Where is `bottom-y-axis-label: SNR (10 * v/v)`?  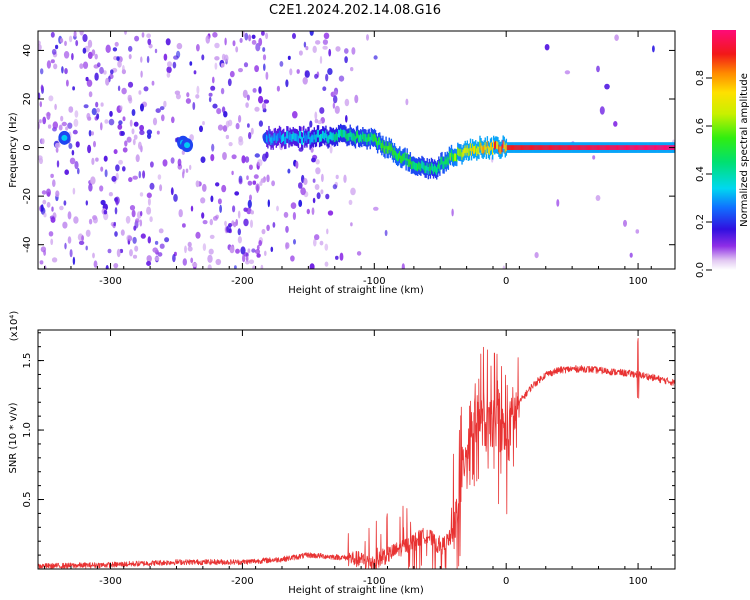
bottom-y-axis-label: SNR (10 * v/v) is located at coordinates (13, 437).